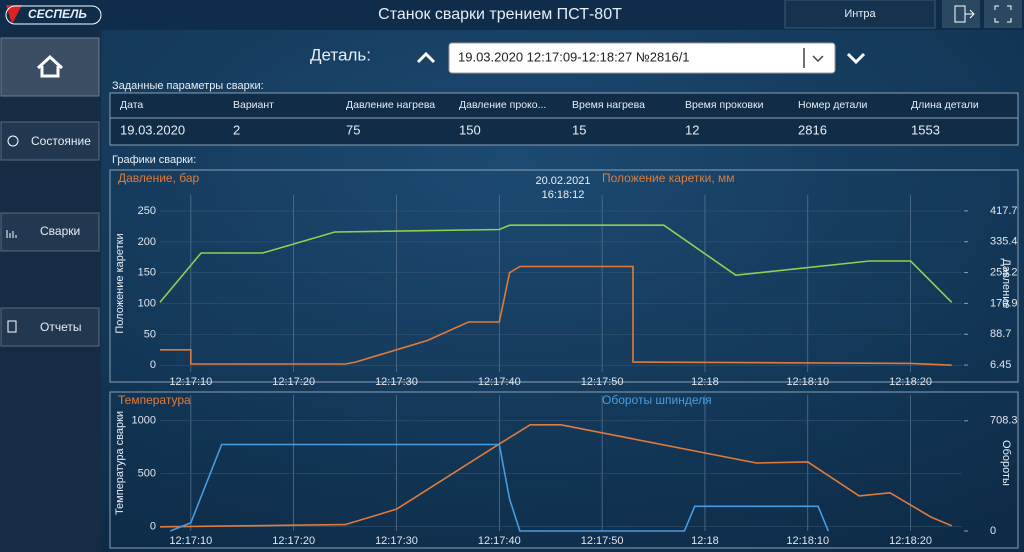  I want to click on chart-title: Давление, бар, so click(159, 178).